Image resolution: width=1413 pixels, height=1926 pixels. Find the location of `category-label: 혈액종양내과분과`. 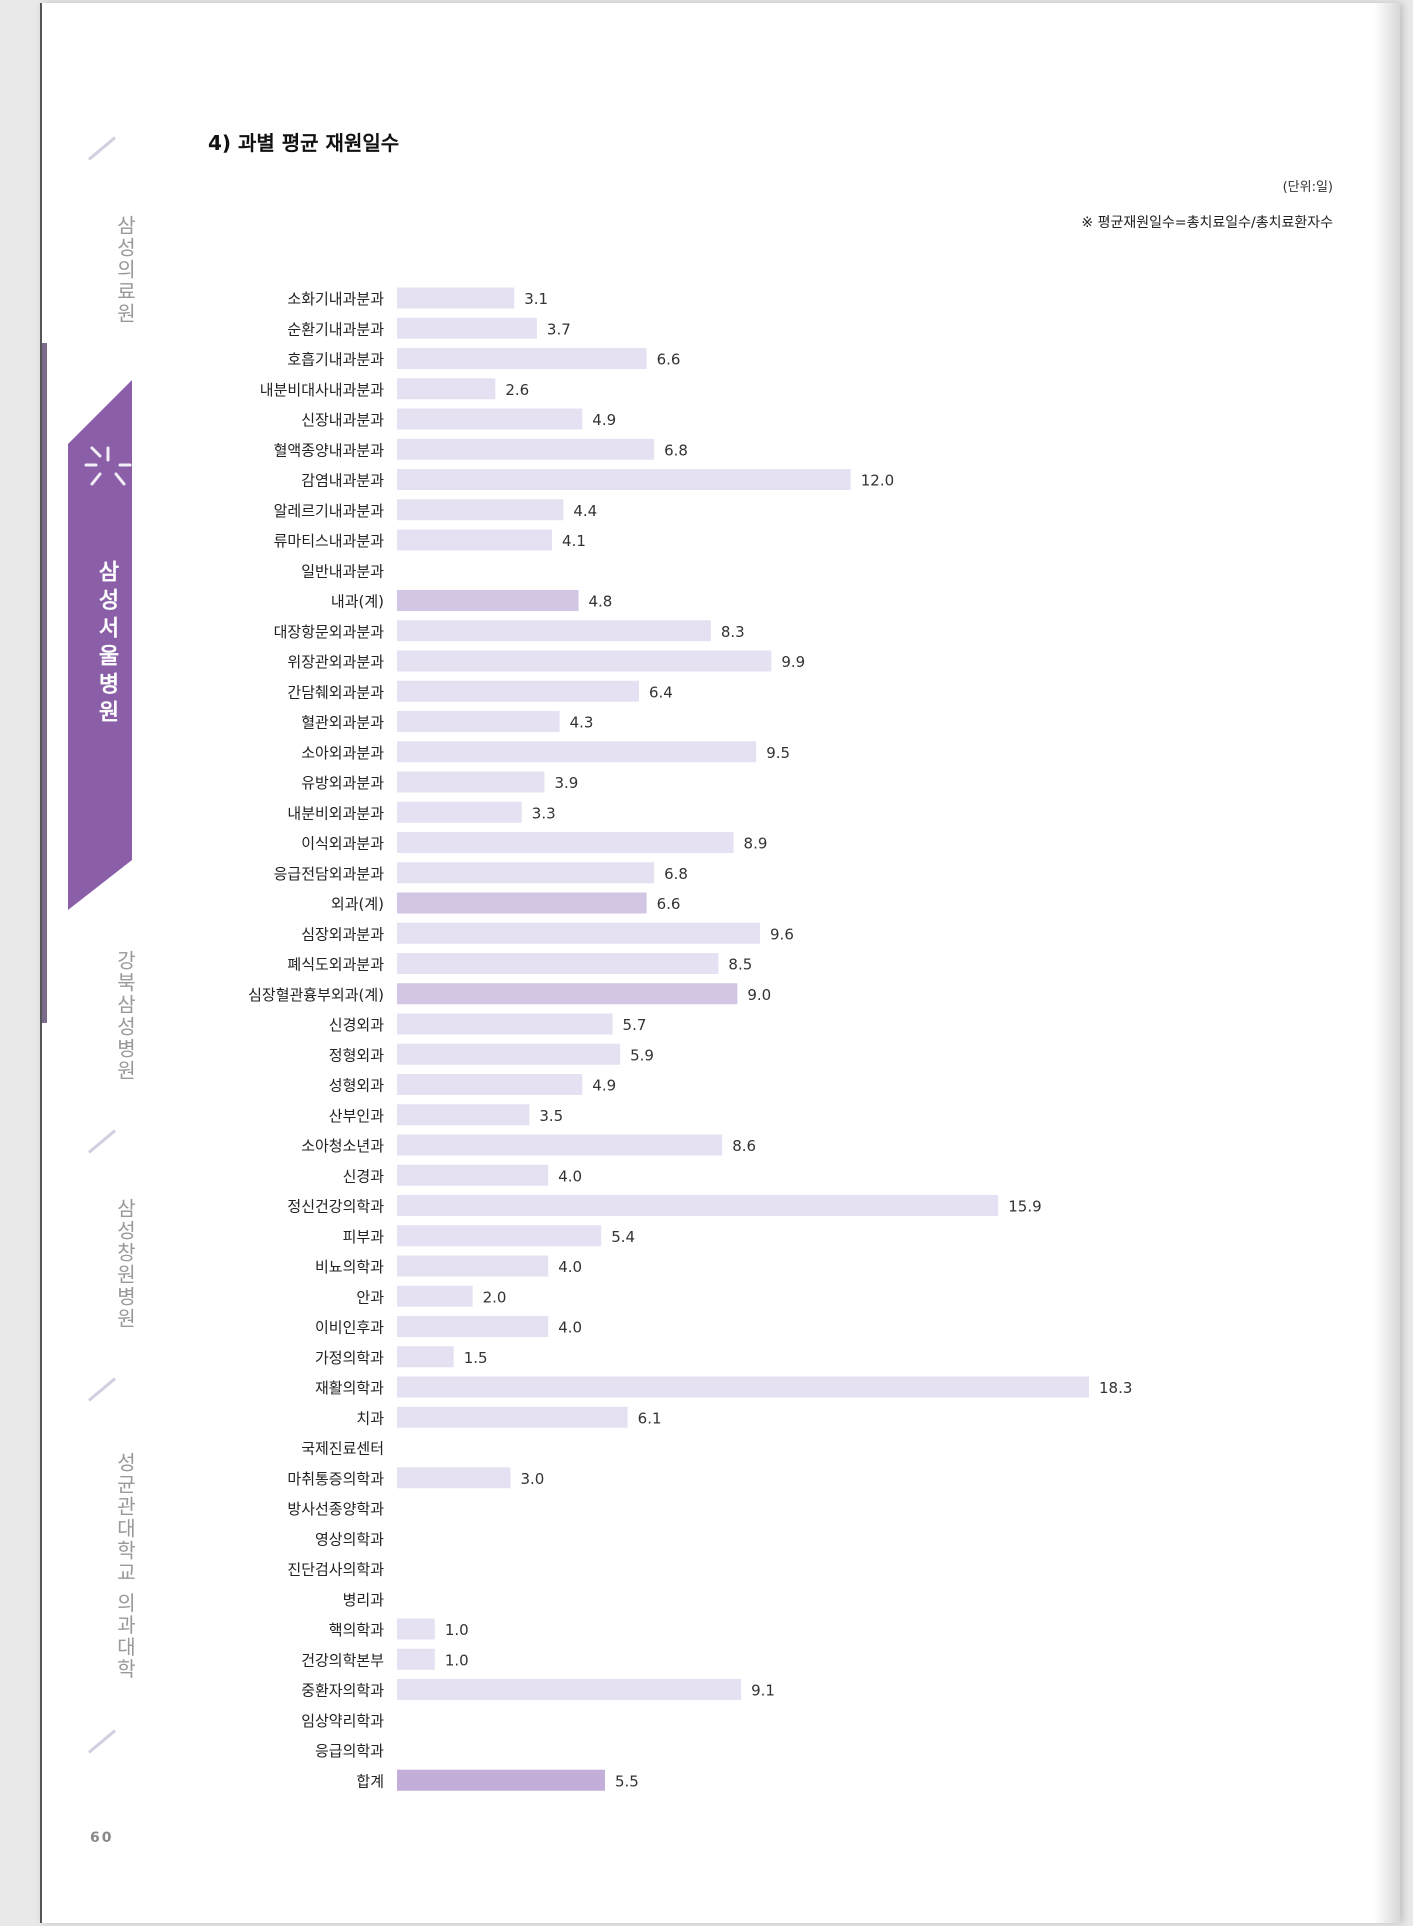

category-label: 혈액종양내과분과 is located at coordinates (329, 450).